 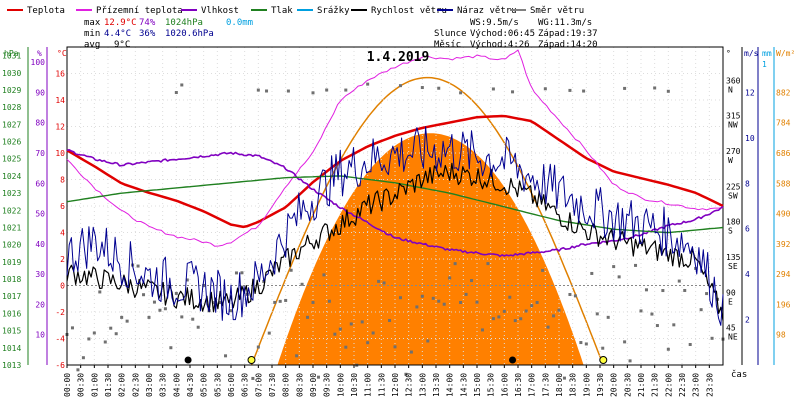 What do you see at coordinates (327, 385) in the screenshot?
I see `x-tick-label: 09:30` at bounding box center [327, 385].